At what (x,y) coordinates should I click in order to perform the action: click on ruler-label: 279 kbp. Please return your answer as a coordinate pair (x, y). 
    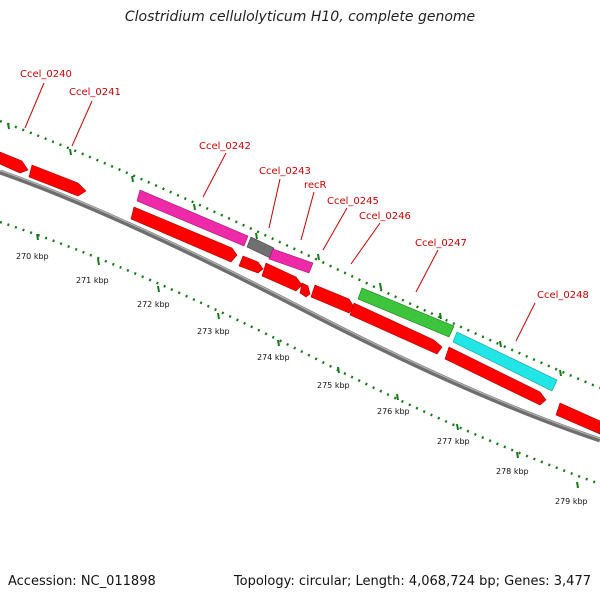
    Looking at the image, I should click on (571, 501).